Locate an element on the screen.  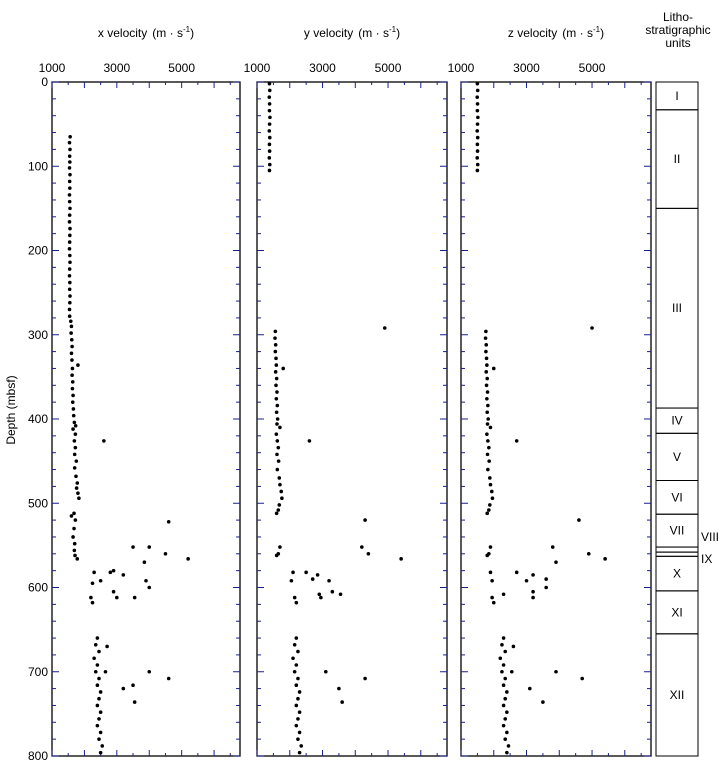
y-tick-label: 600 is located at coordinates (38, 588).